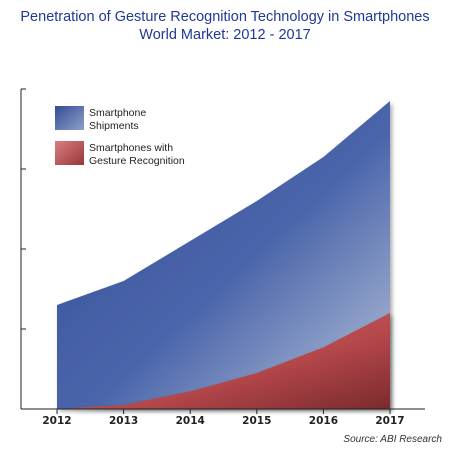 The height and width of the screenshot is (450, 450). I want to click on x-tick-label: 2012, so click(56, 421).